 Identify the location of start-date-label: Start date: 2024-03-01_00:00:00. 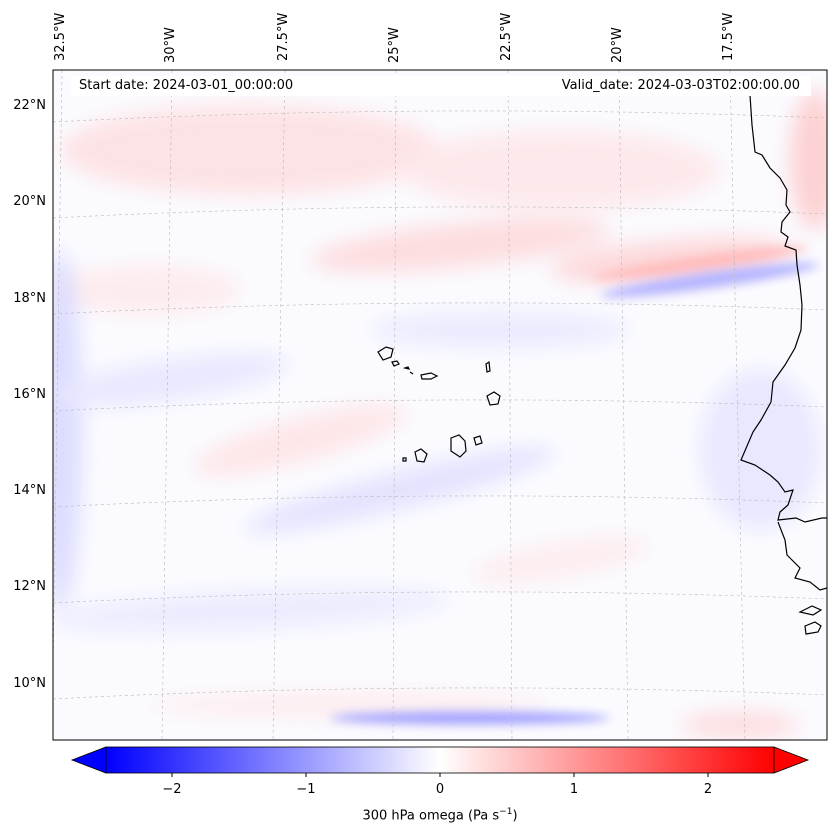
(186, 85).